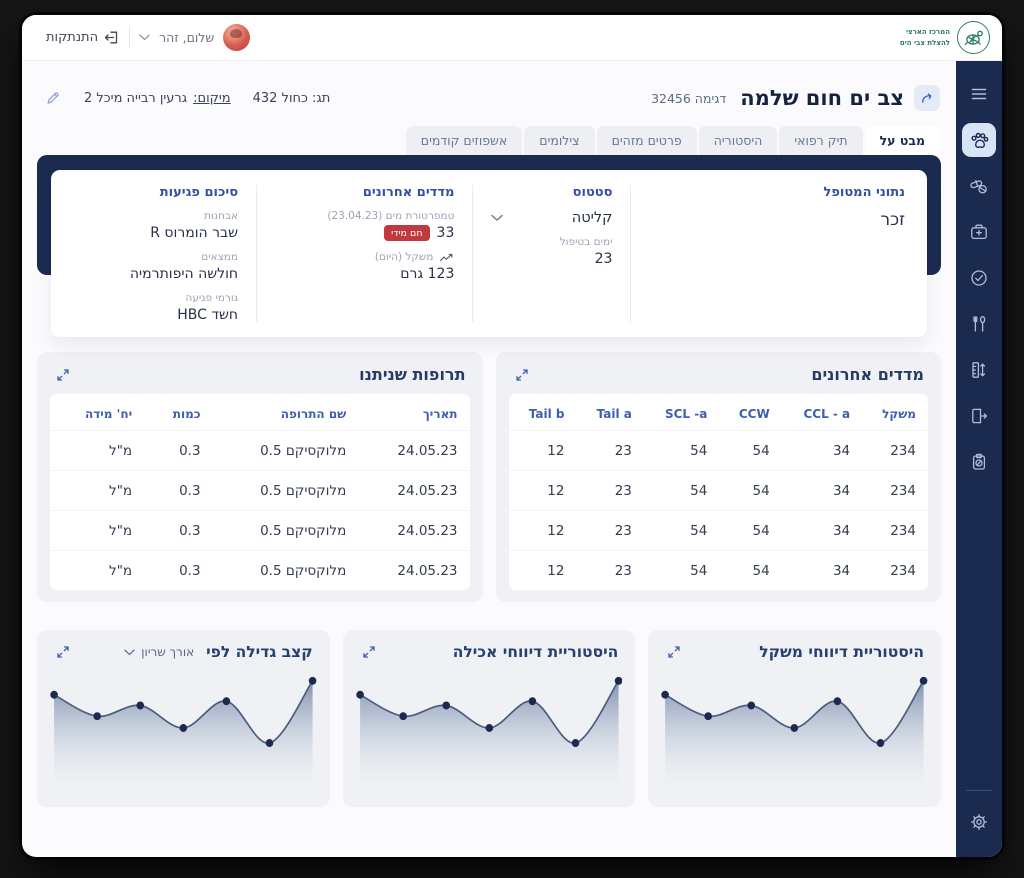  Describe the element at coordinates (979, 140) in the screenshot. I see `paw-icon` at that location.